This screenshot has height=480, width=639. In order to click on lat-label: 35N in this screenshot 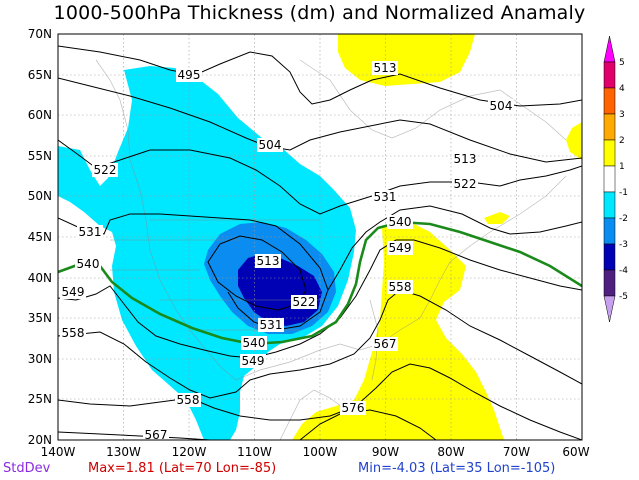, I will do `click(40, 318)`.